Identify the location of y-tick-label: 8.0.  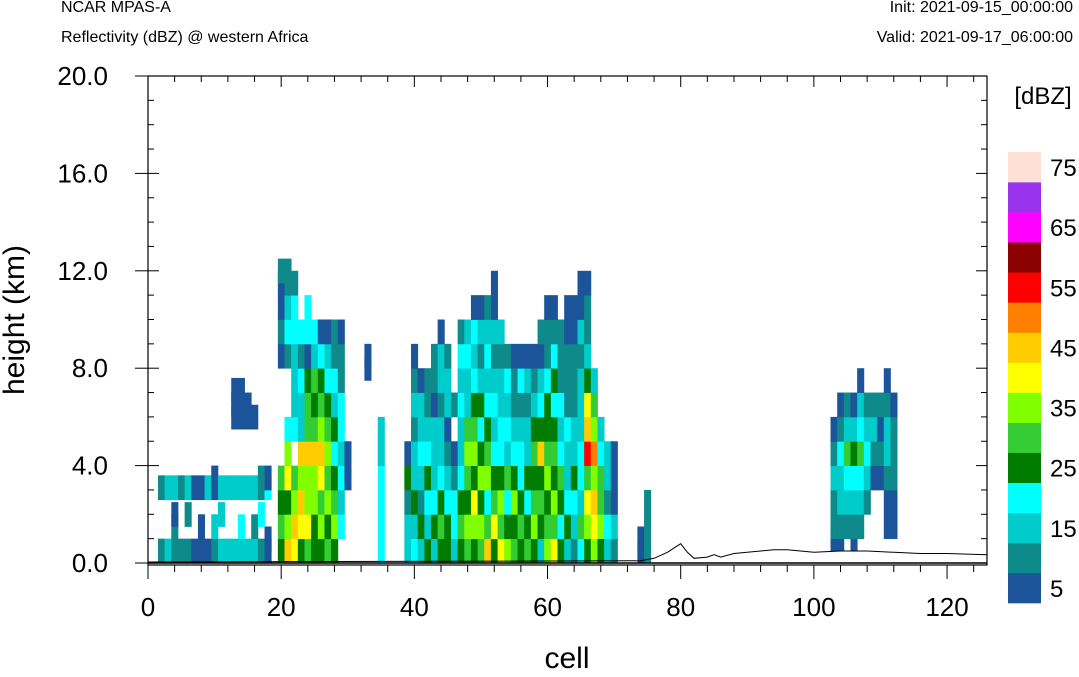
(90, 368).